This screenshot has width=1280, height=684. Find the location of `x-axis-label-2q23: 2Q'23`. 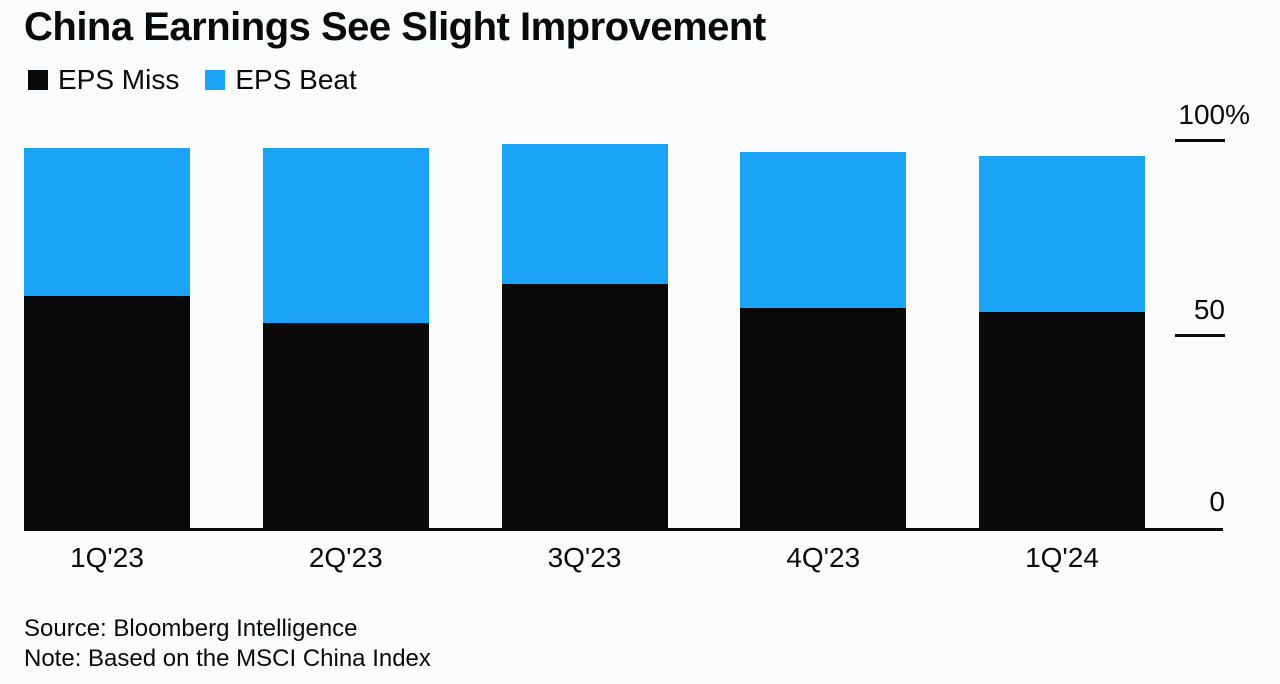

x-axis-label-2q23: 2Q'23 is located at coordinates (345, 557).